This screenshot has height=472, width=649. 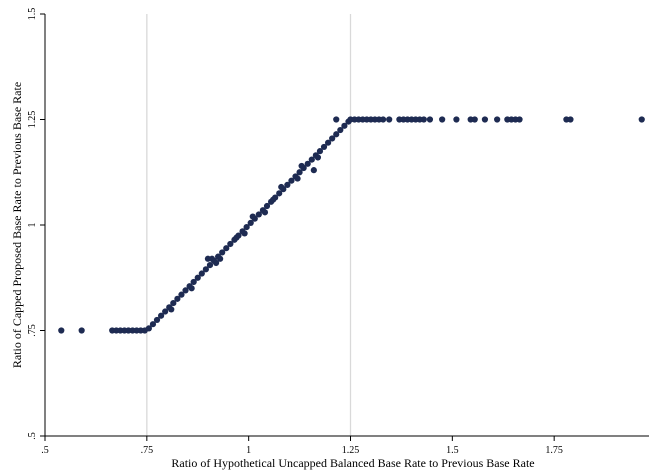 What do you see at coordinates (147, 450) in the screenshot?
I see `x-tick-label: .75` at bounding box center [147, 450].